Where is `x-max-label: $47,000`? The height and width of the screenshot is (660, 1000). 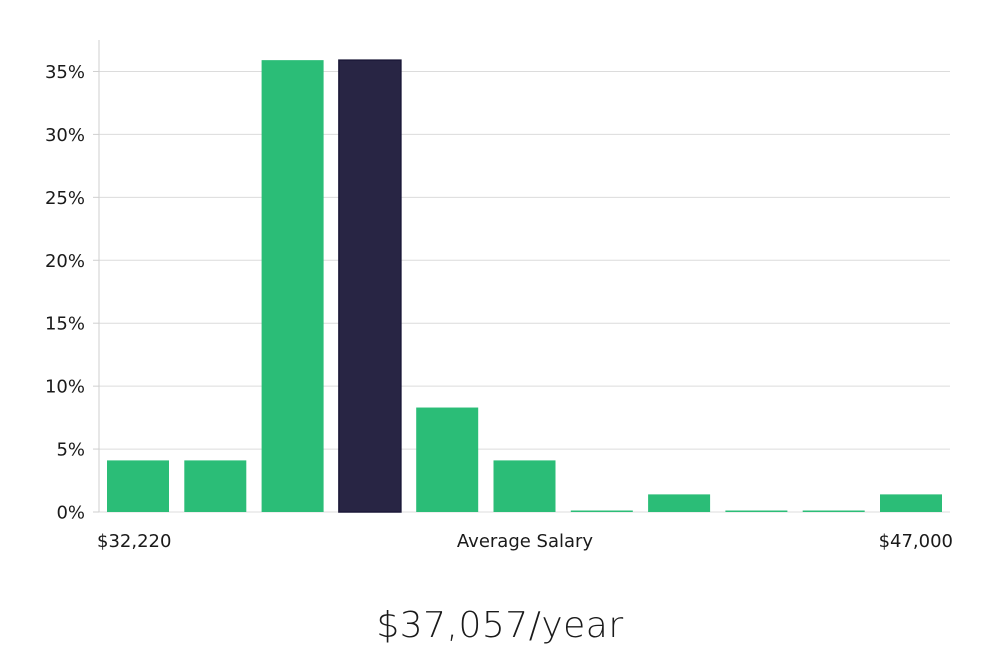
x-max-label: $47,000 is located at coordinates (916, 541).